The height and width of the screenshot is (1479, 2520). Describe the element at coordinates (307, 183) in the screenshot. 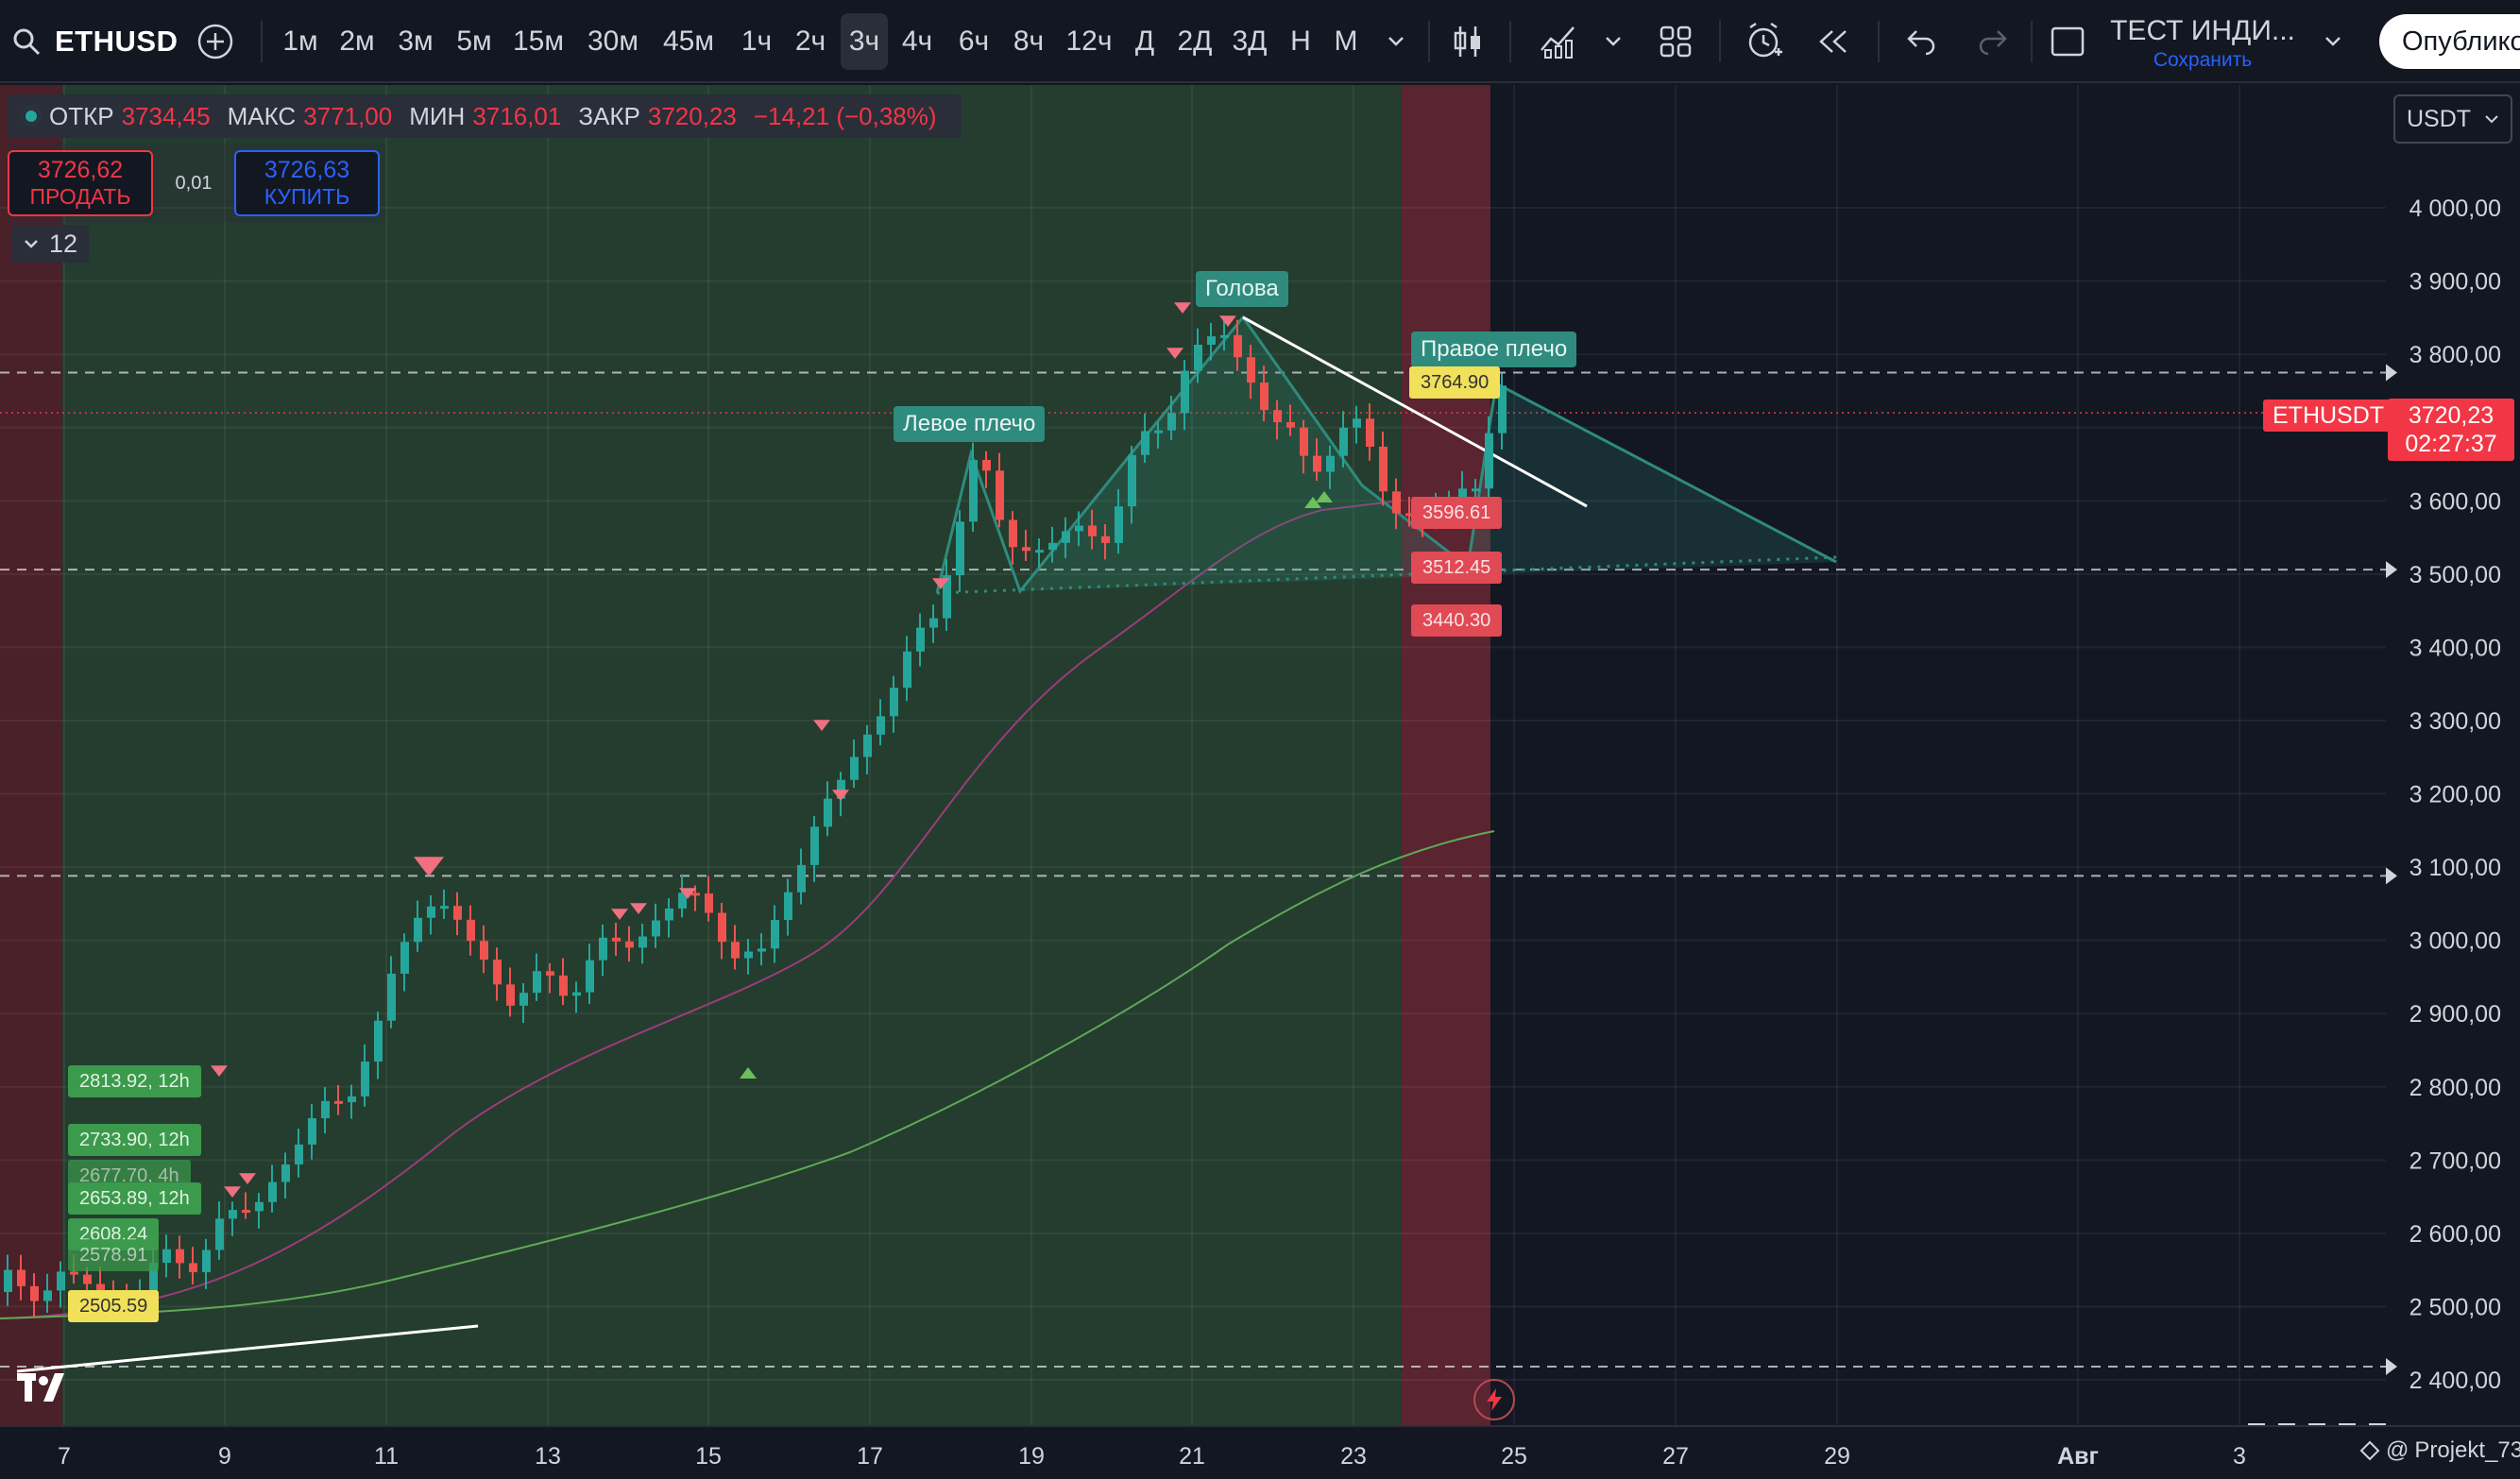

I see `buy-button: 3726,63 КУПИТЬ` at that location.